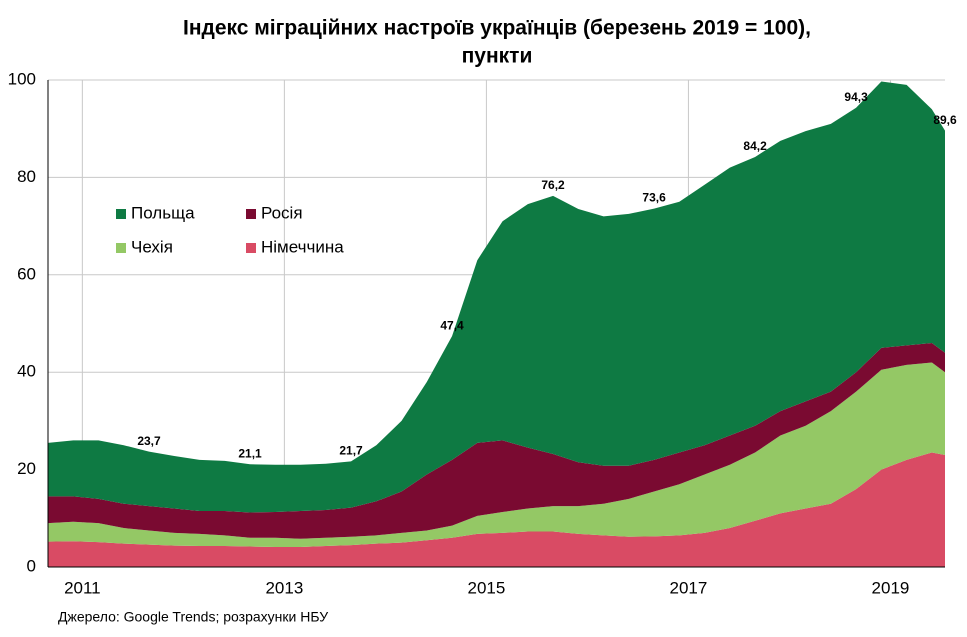  I want to click on value-label: 76,2, so click(553, 185).